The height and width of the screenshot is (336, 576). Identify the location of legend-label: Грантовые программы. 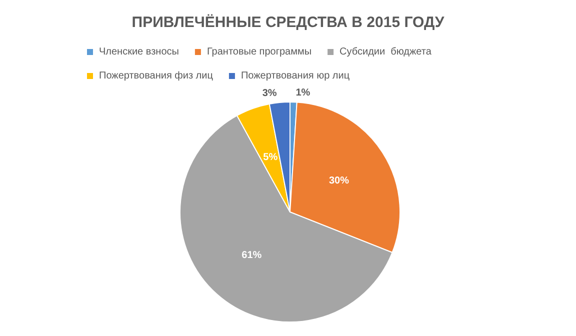
(259, 52).